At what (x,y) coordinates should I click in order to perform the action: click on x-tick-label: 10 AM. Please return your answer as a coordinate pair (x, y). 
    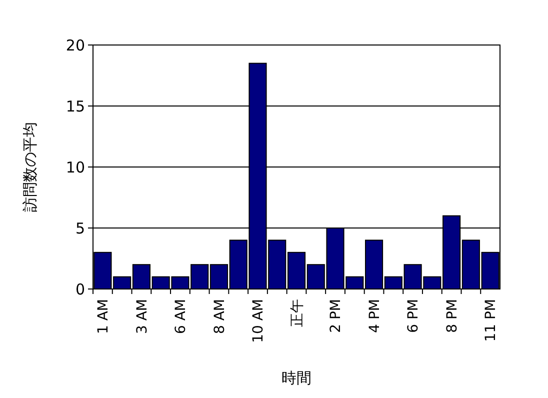
    Looking at the image, I should click on (258, 321).